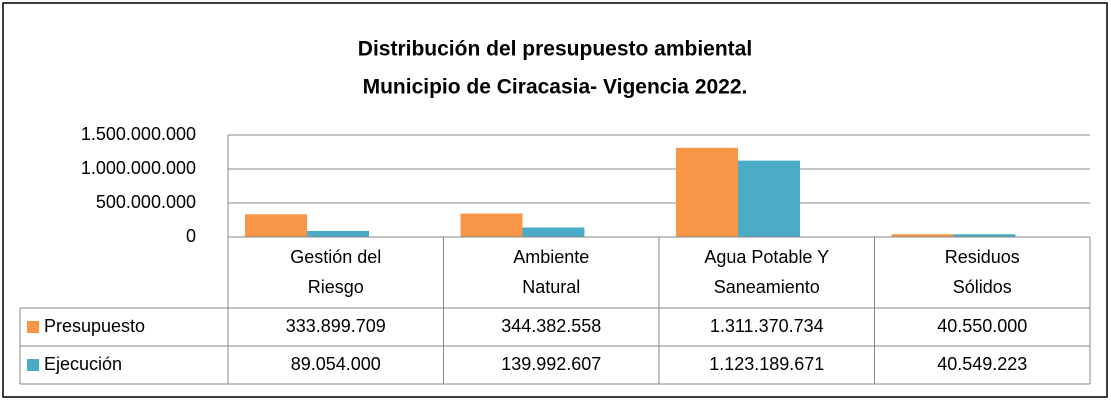 This screenshot has height=400, width=1111. Describe the element at coordinates (982, 364) in the screenshot. I see `table-value: 40.549.223` at that location.